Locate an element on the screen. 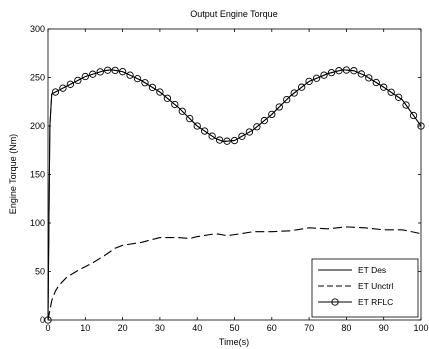 The width and height of the screenshot is (429, 349). x-tick-label: 50 is located at coordinates (234, 328).